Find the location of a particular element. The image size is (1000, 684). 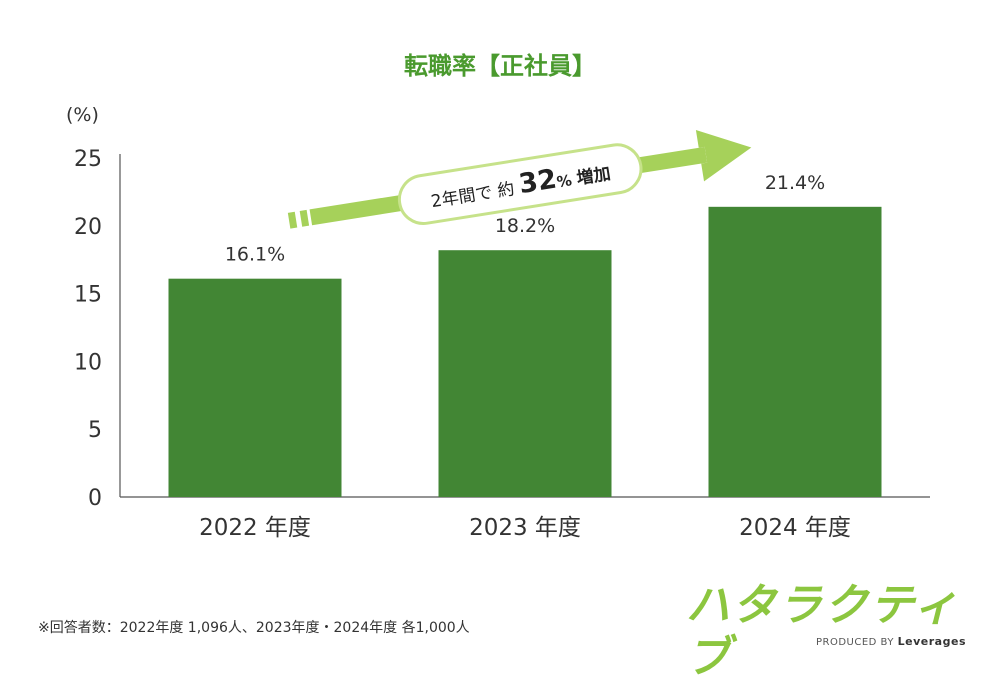

annotation-number: 32 is located at coordinates (538, 182).